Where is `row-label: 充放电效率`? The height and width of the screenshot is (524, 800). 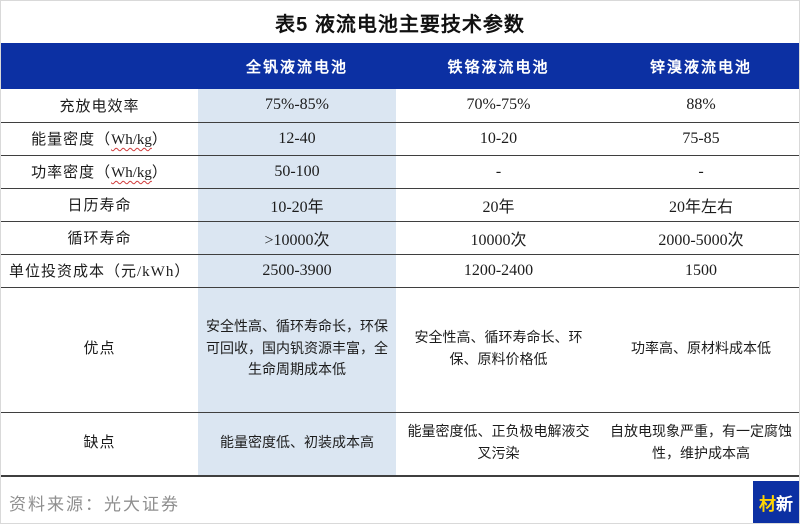 row-label: 充放电效率 is located at coordinates (99, 106).